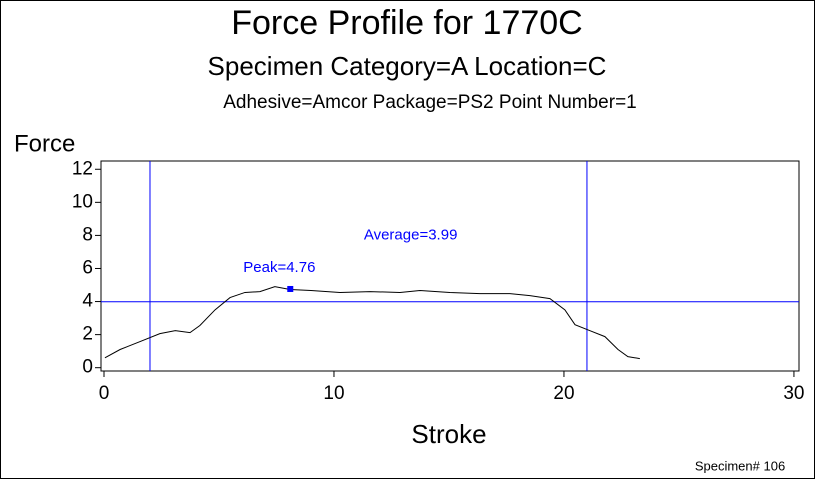  What do you see at coordinates (87, 301) in the screenshot?
I see `y-tick-label: 4` at bounding box center [87, 301].